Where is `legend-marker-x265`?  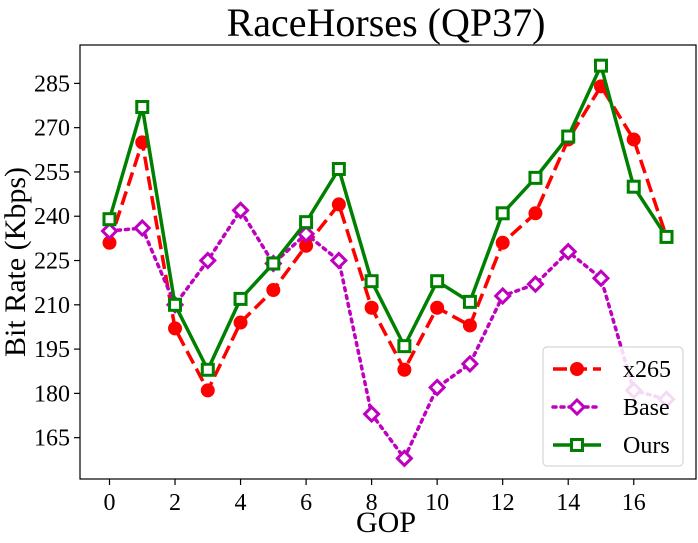
legend-marker-x265 is located at coordinates (577, 369).